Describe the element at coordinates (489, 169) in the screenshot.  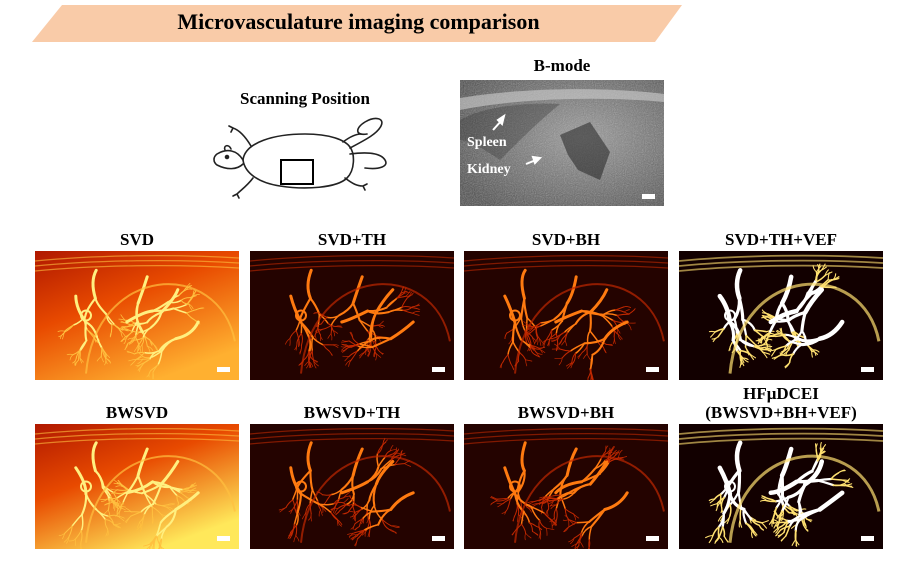
I see `kidney-annotation: Kidney` at that location.